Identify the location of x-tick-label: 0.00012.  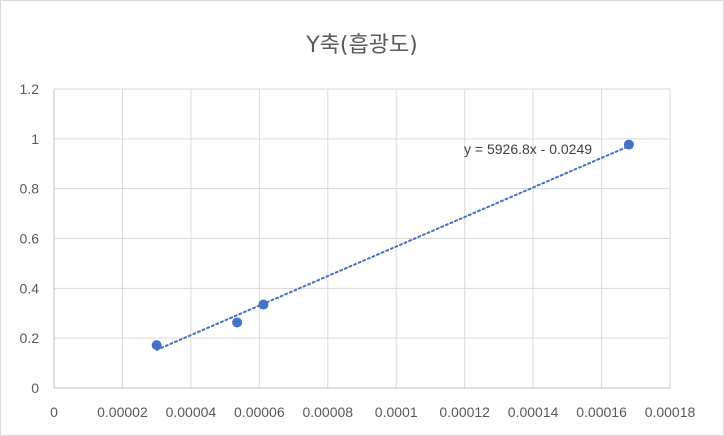
(464, 412).